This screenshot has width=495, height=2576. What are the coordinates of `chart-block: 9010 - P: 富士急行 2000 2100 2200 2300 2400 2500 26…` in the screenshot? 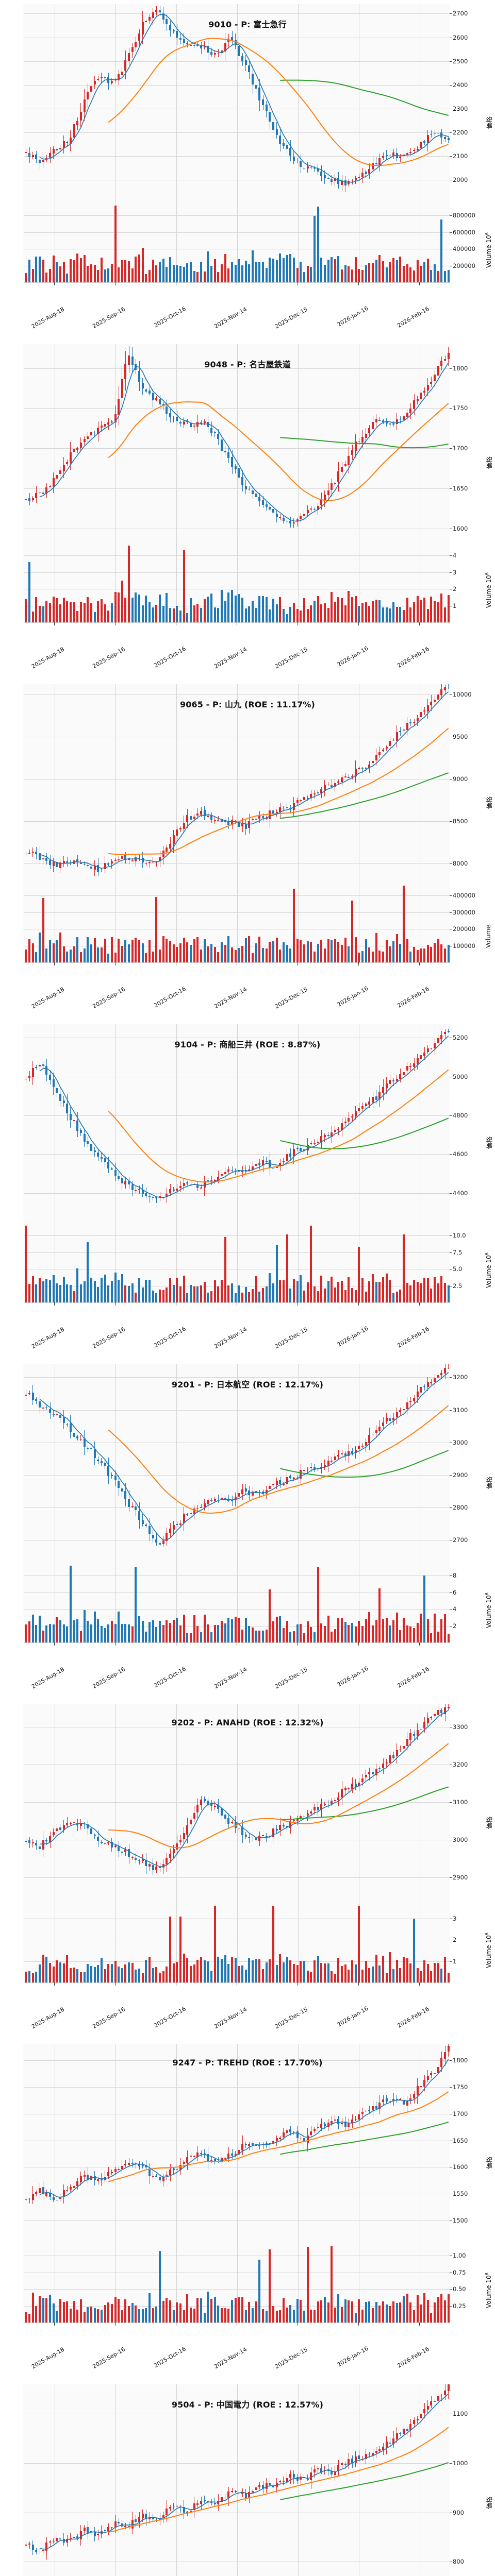 It's located at (247, 170).